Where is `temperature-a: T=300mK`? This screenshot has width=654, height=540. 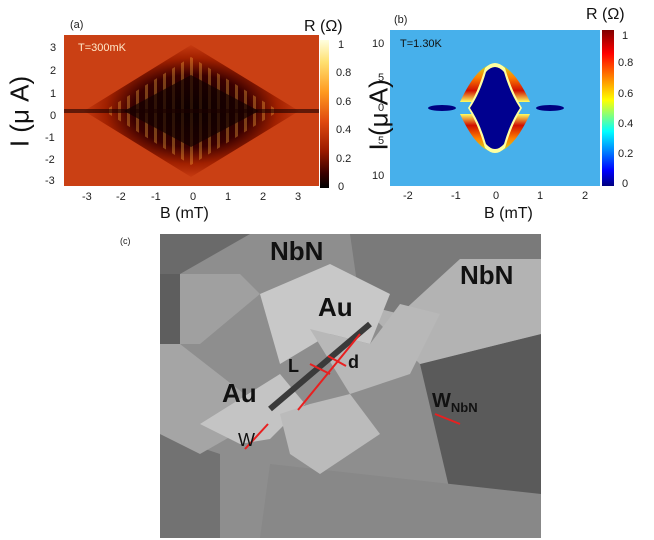 temperature-a: T=300mK is located at coordinates (102, 48).